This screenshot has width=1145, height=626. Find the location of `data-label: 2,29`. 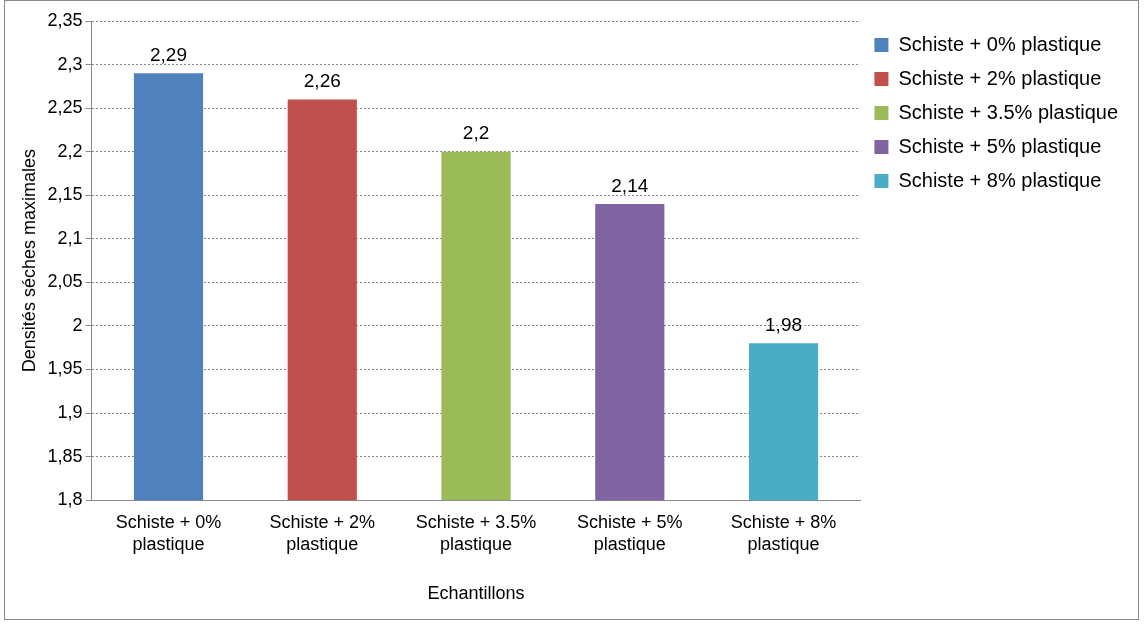

data-label: 2,29 is located at coordinates (168, 55).